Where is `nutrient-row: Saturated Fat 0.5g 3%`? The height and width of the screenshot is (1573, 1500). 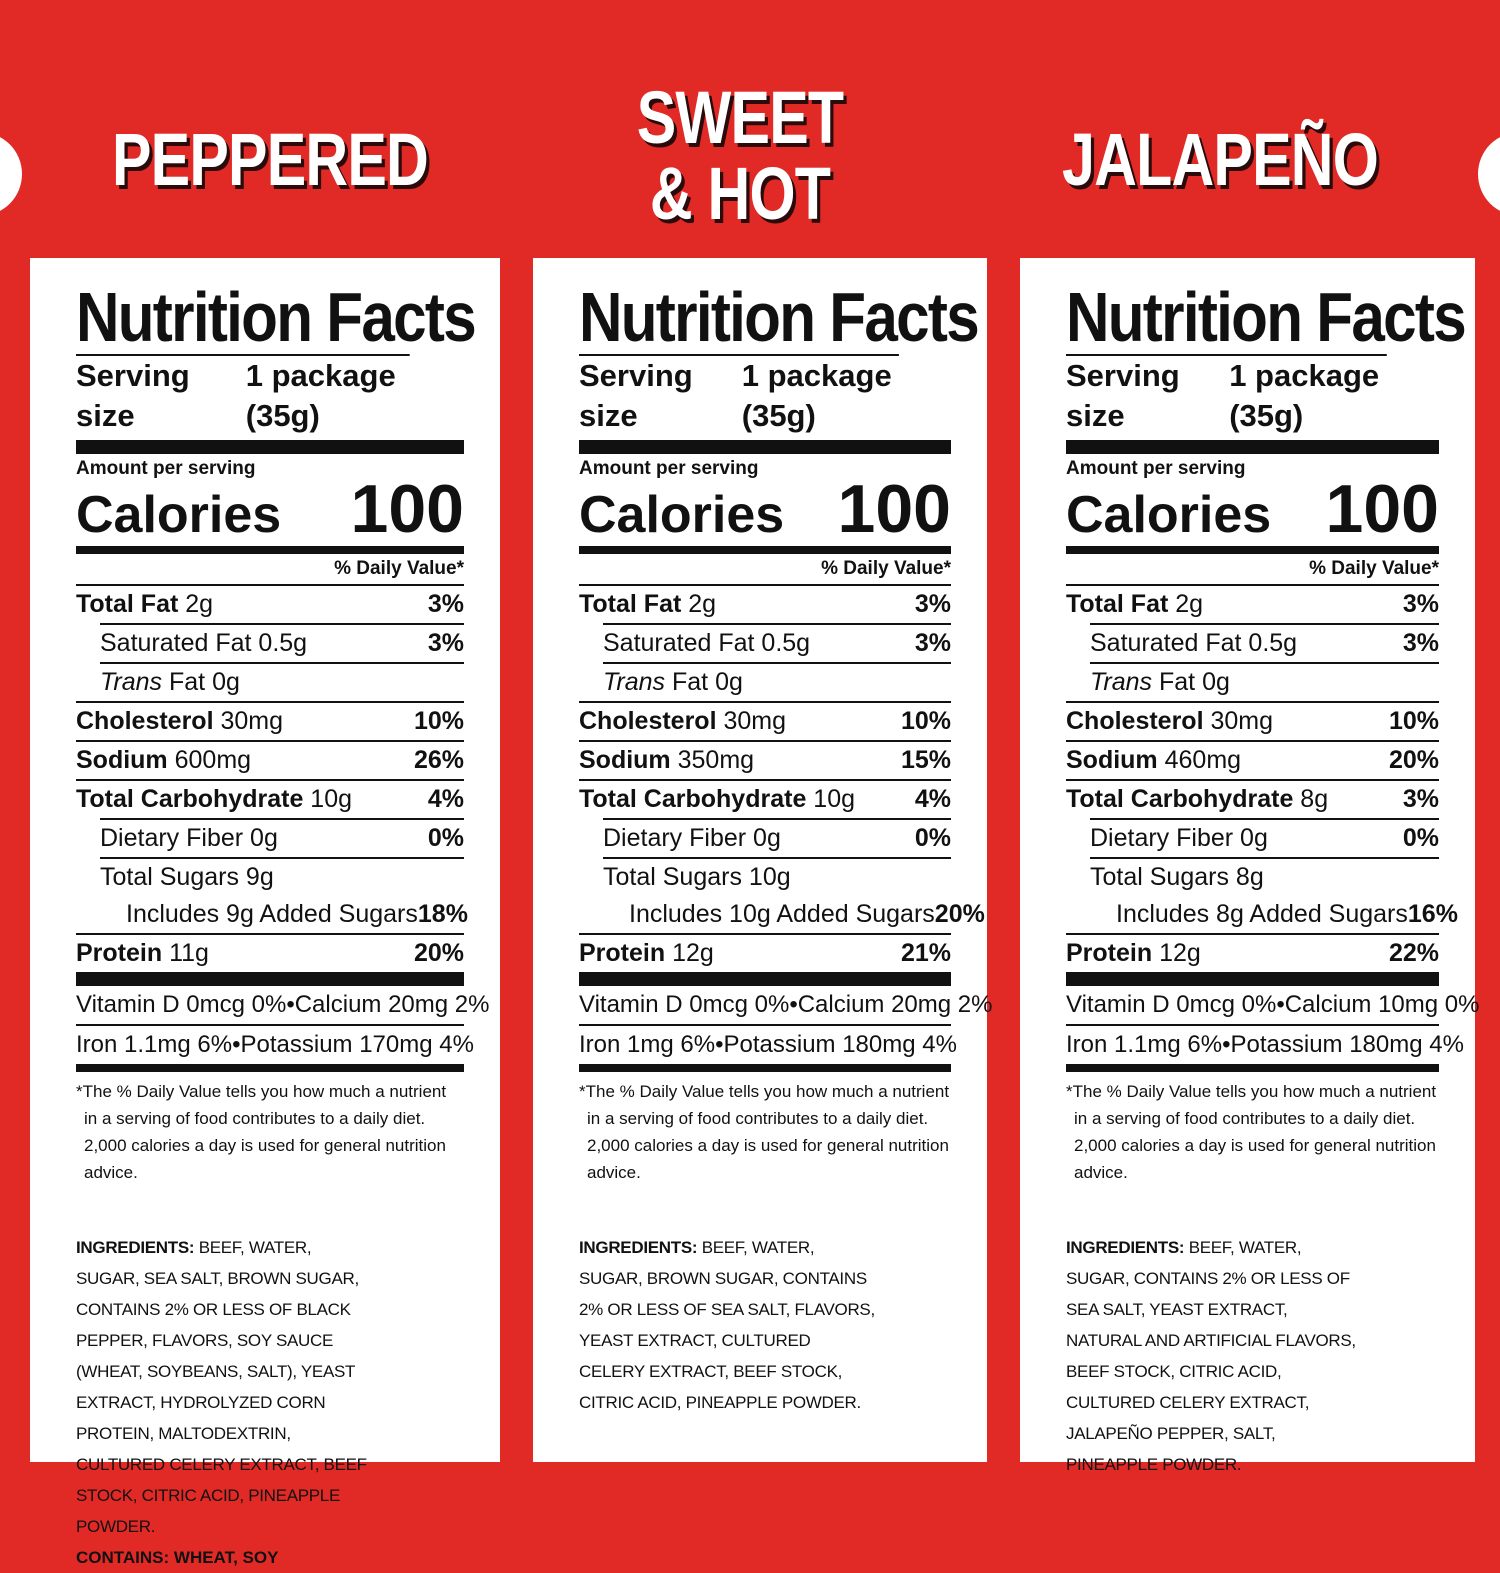 nutrient-row: Saturated Fat 0.5g 3% is located at coordinates (777, 642).